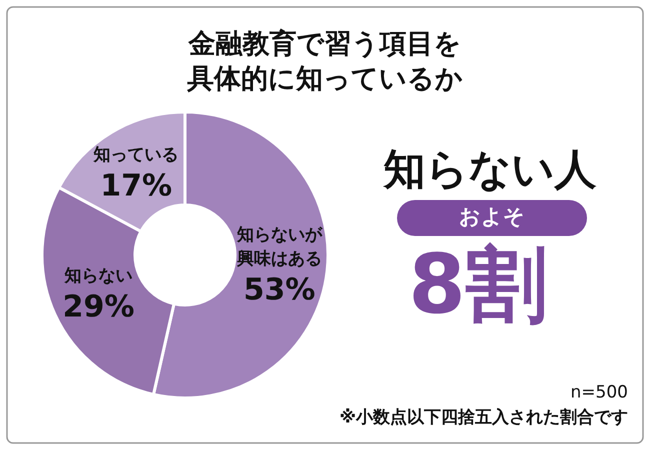  Describe the element at coordinates (599, 392) in the screenshot. I see `text: n=500` at that location.